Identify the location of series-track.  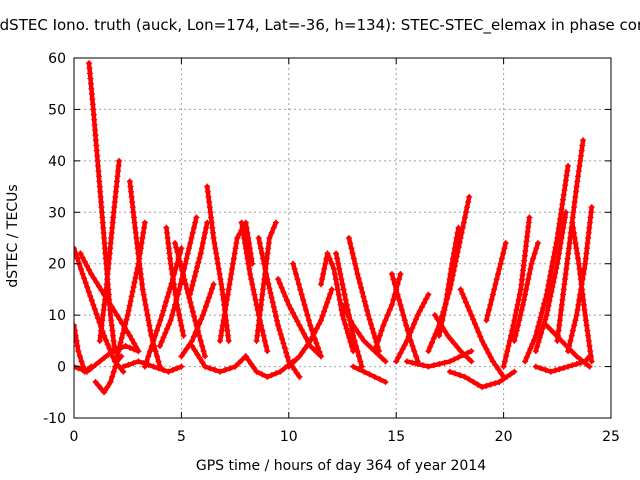
(568, 346).